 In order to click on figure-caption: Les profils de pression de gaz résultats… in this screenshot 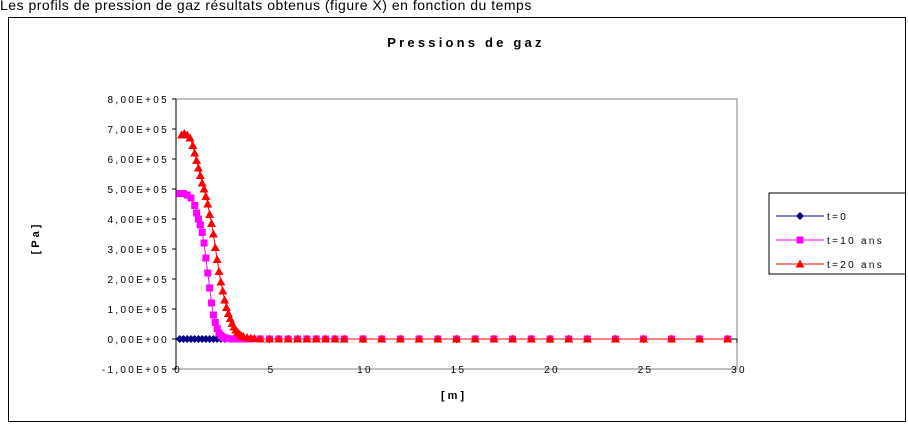, I will do `click(266, 6)`.